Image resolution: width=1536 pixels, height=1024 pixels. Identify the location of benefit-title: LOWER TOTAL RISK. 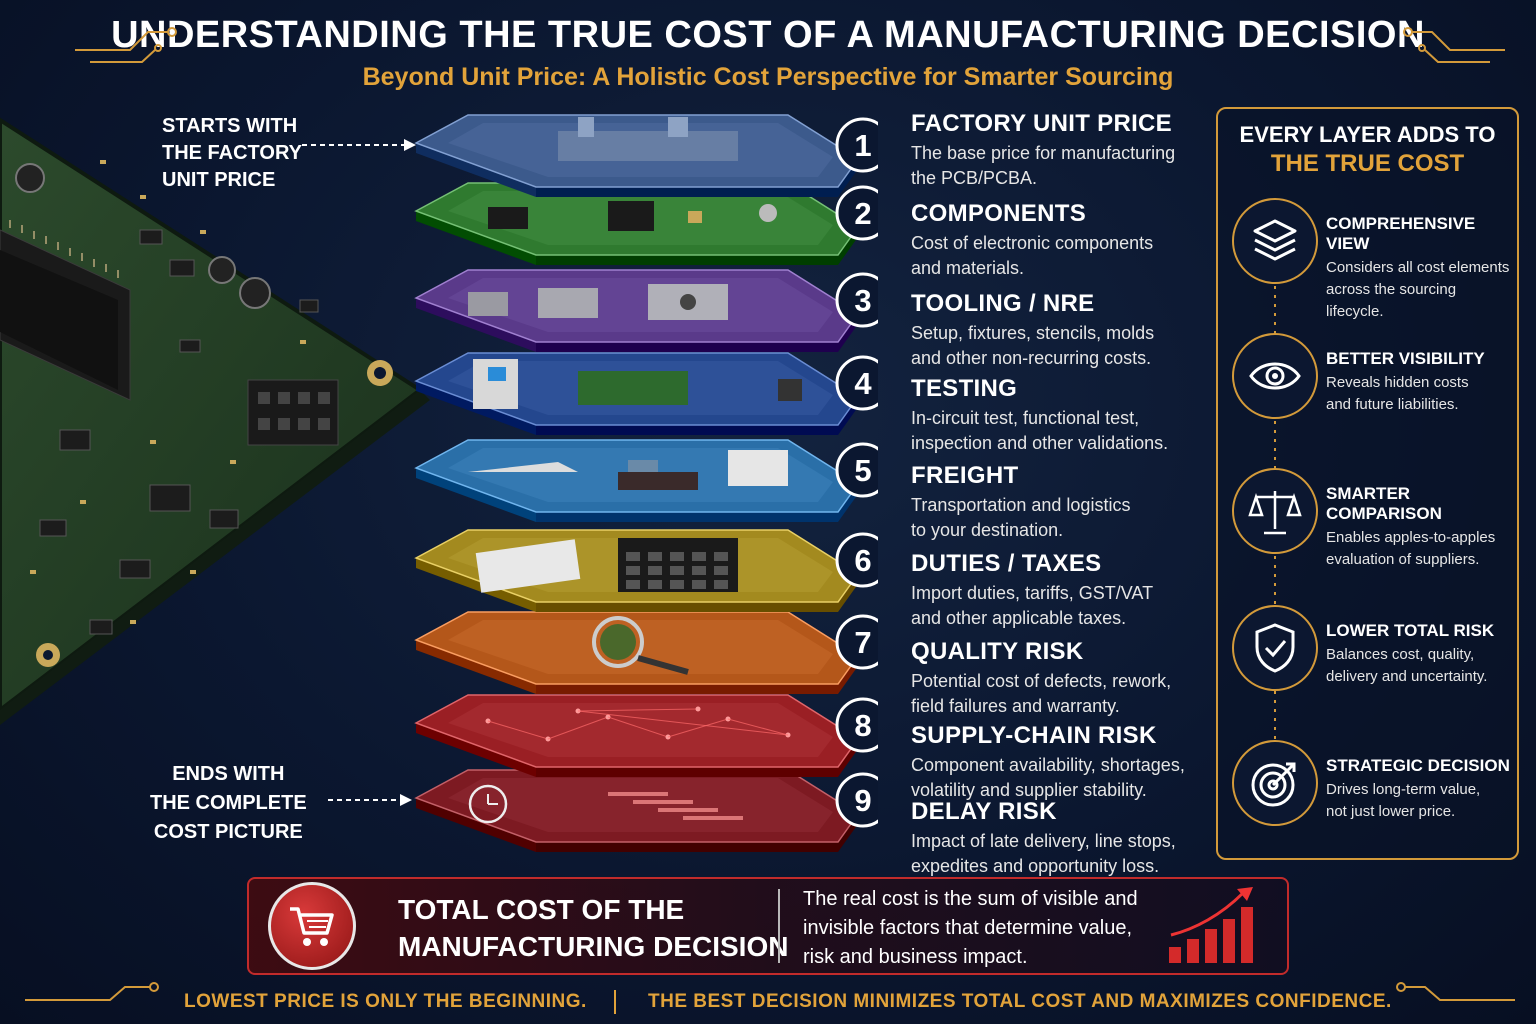
(1410, 630).